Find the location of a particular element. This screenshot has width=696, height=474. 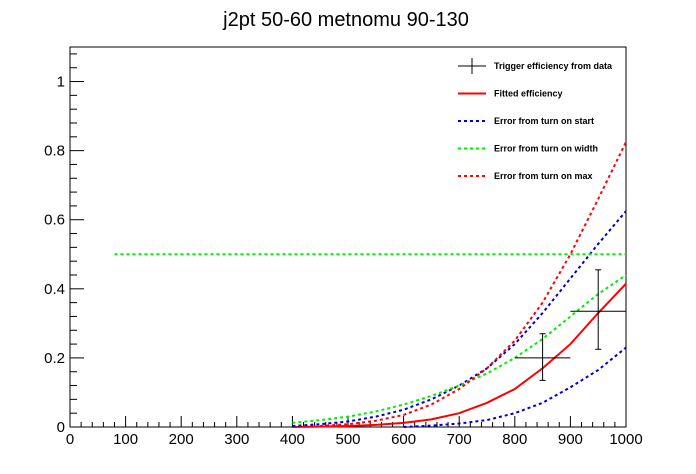

legend-entry: Trigger efficiency from data is located at coordinates (535, 66).